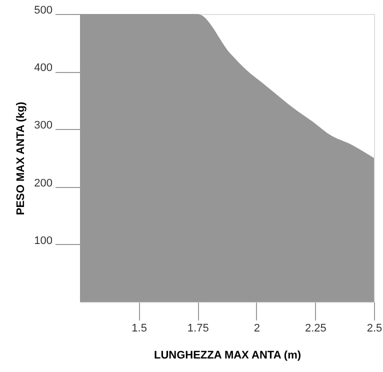 The image size is (383, 372). I want to click on y-tick-label: 200, so click(43, 183).